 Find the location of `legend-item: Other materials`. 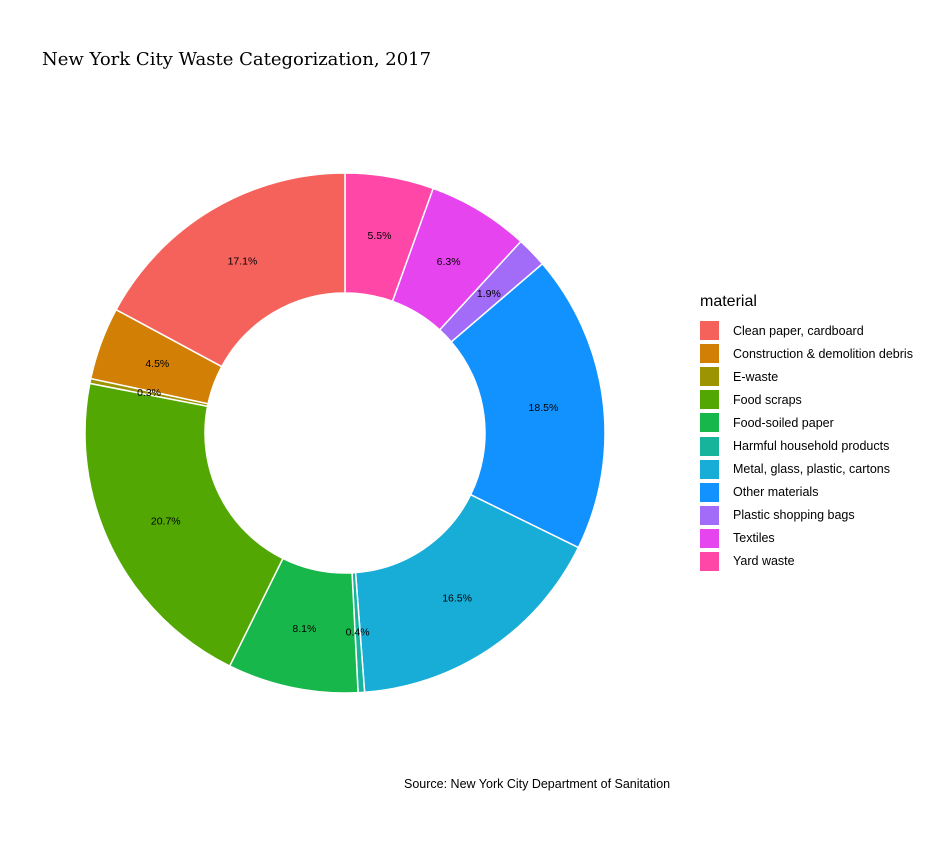

legend-item: Other materials is located at coordinates (806, 492).